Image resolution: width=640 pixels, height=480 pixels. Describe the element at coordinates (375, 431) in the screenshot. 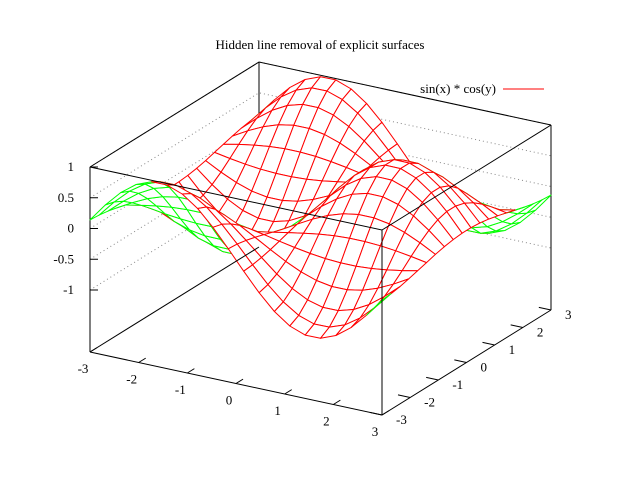

I see `x-tick-label: 3` at that location.